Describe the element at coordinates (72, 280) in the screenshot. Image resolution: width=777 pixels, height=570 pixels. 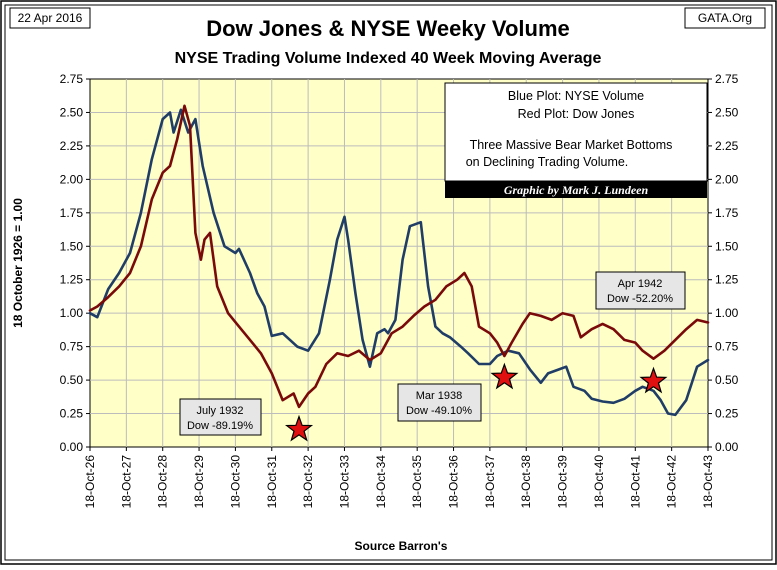
I see `y-tick-label-left: 1.25` at that location.